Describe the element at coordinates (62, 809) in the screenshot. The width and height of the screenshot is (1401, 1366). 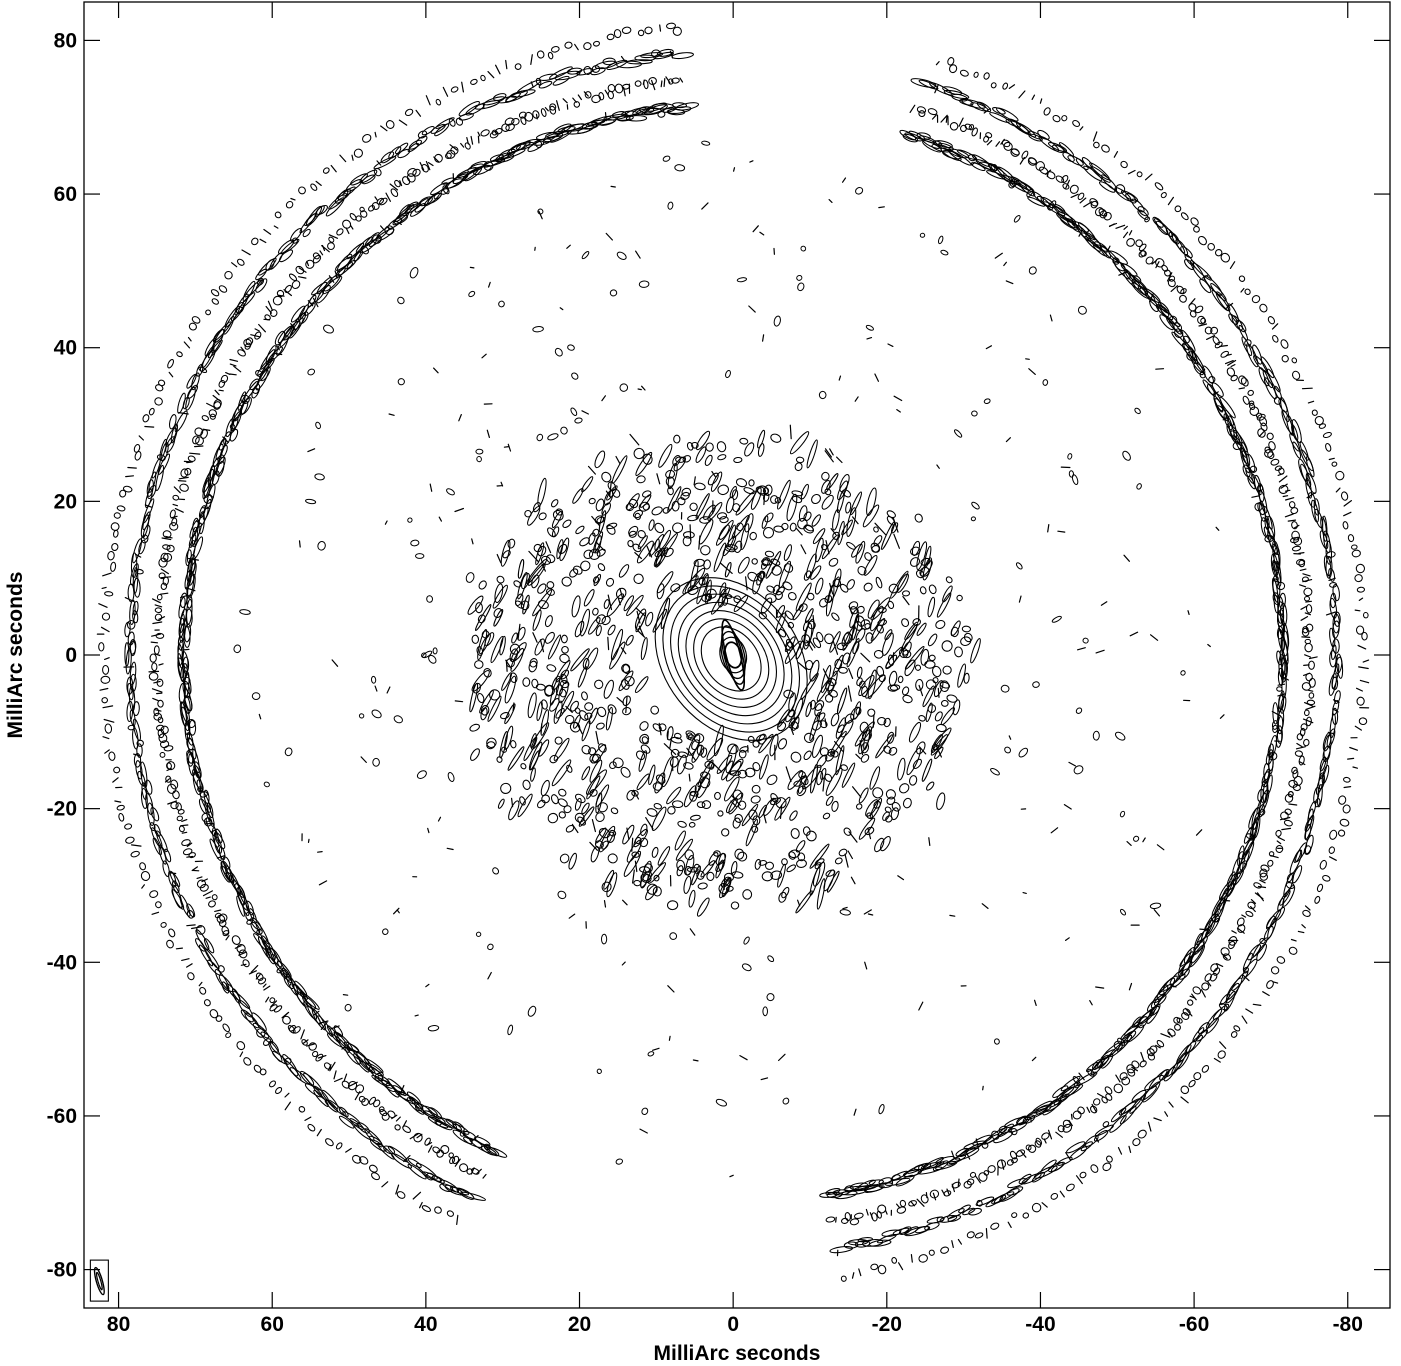
I see `y-tick-label: -20` at that location.